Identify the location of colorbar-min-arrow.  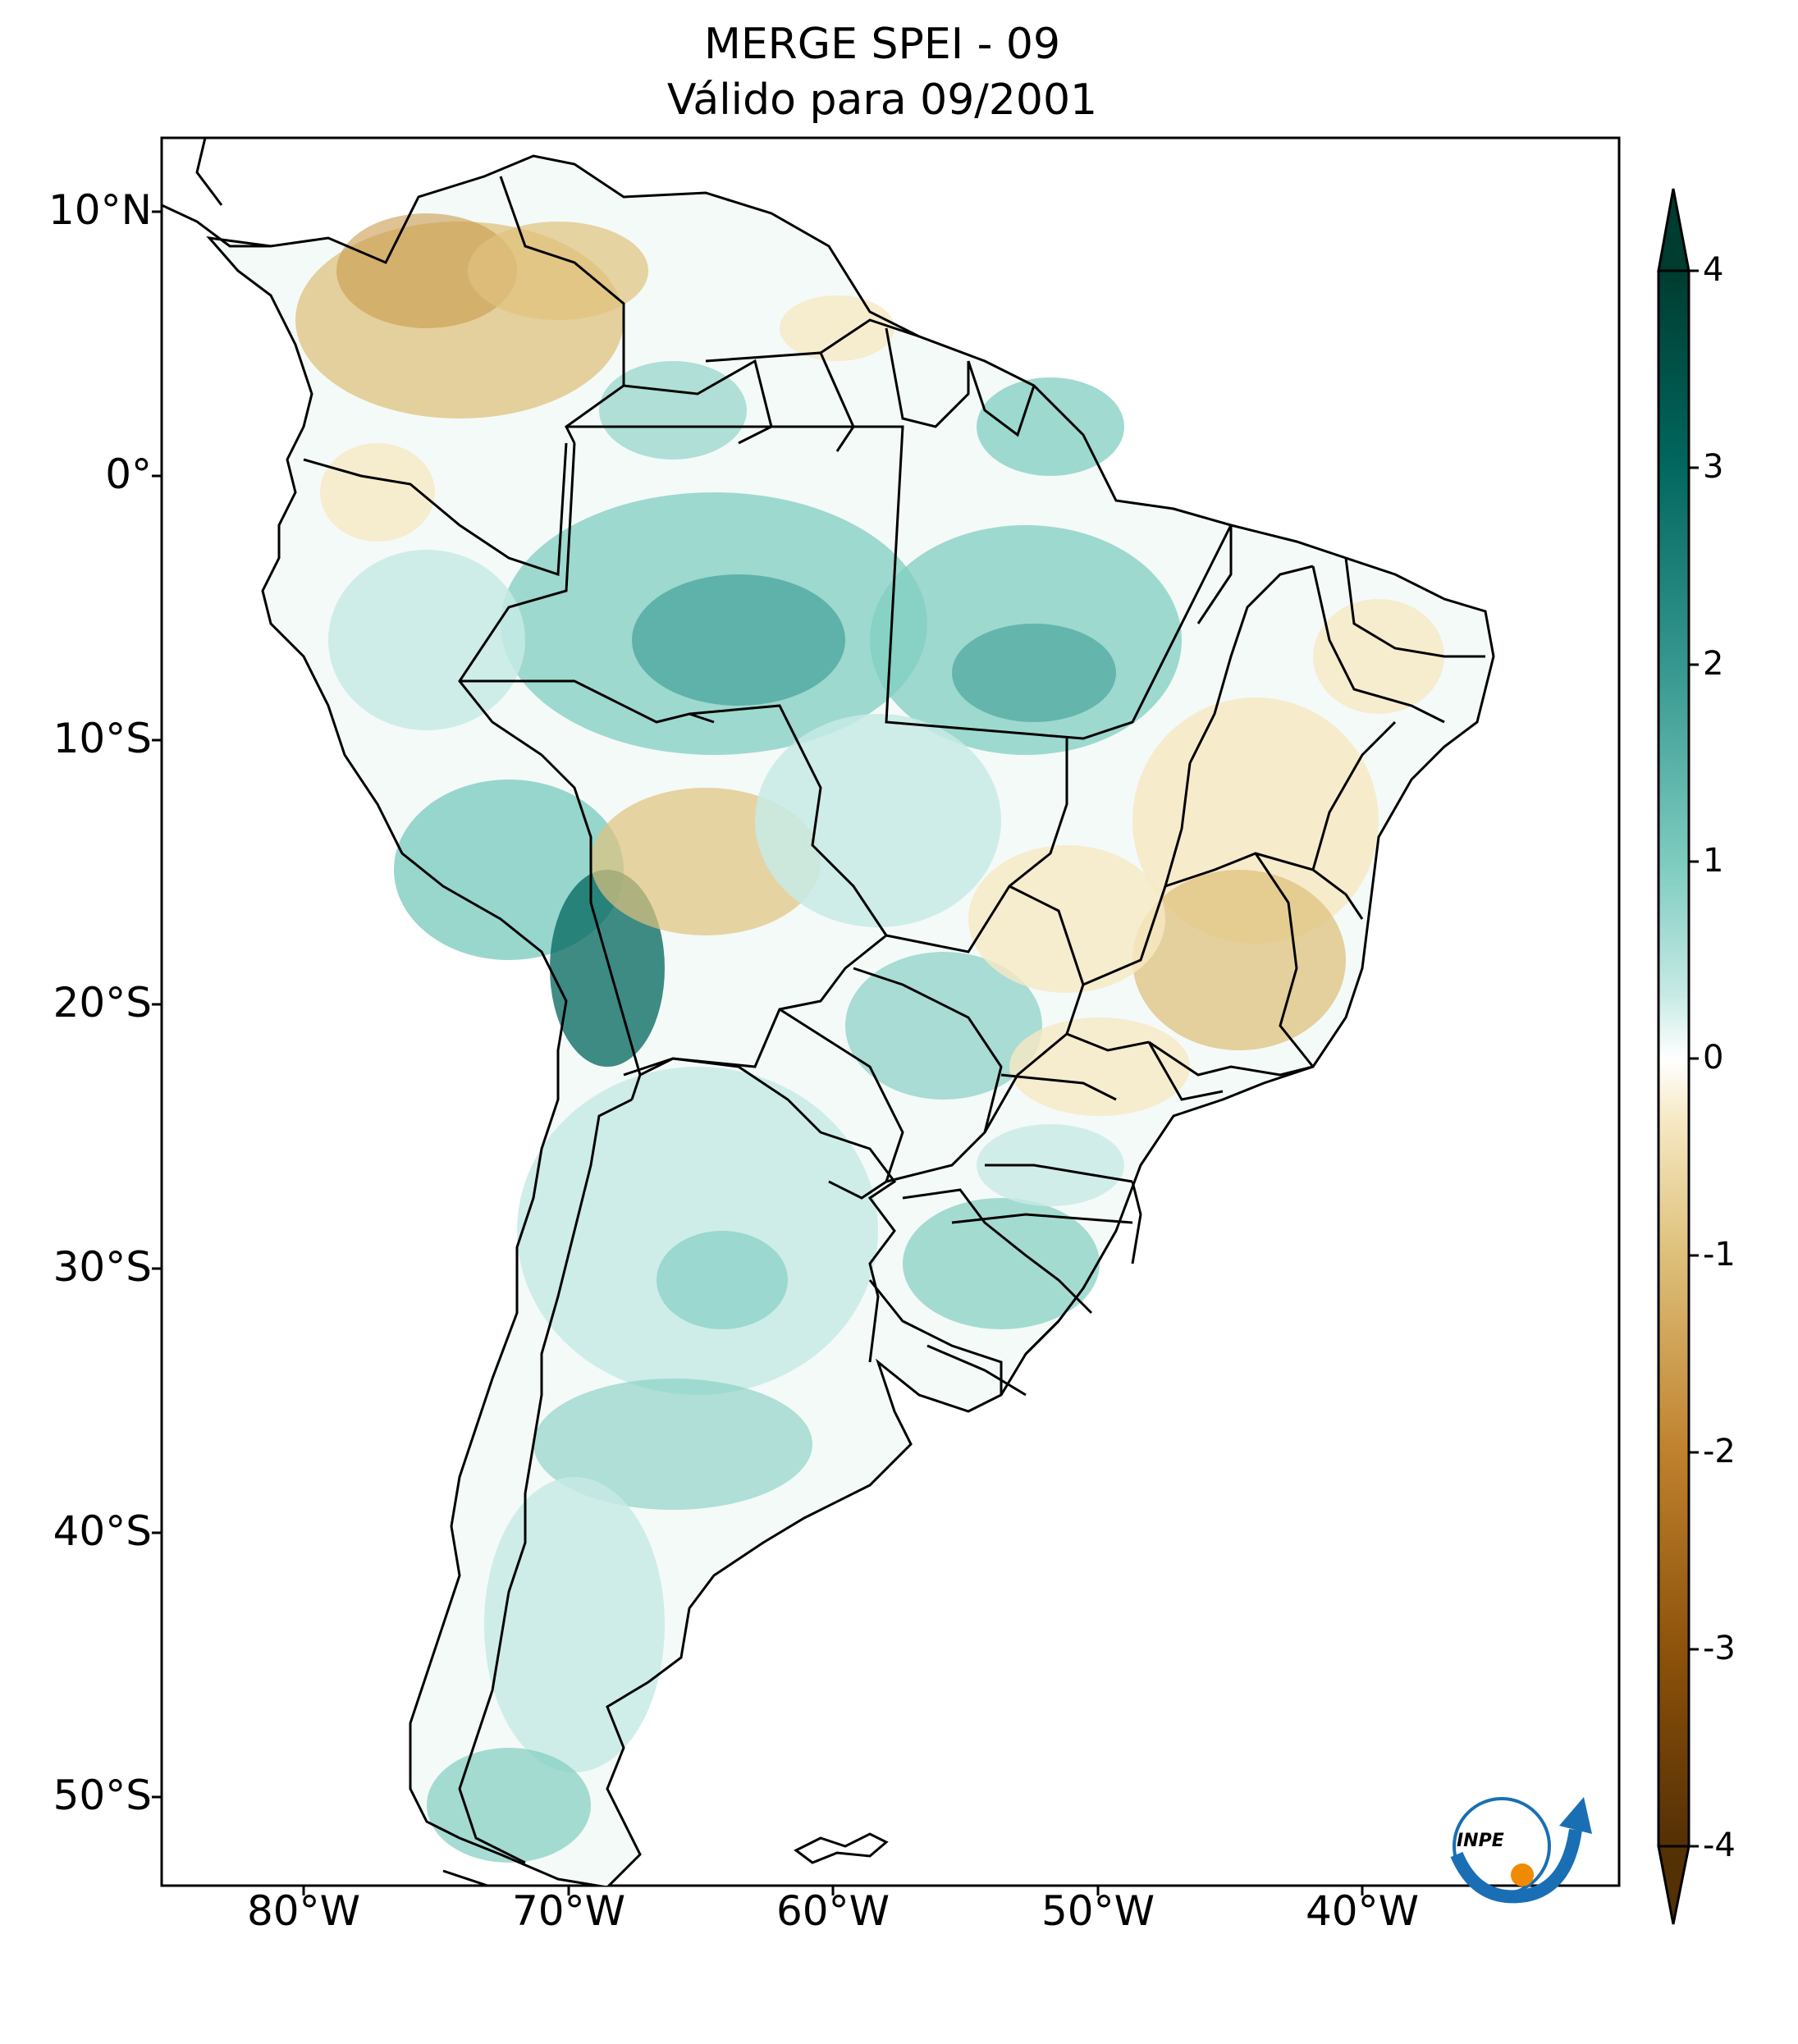
(1673, 1885).